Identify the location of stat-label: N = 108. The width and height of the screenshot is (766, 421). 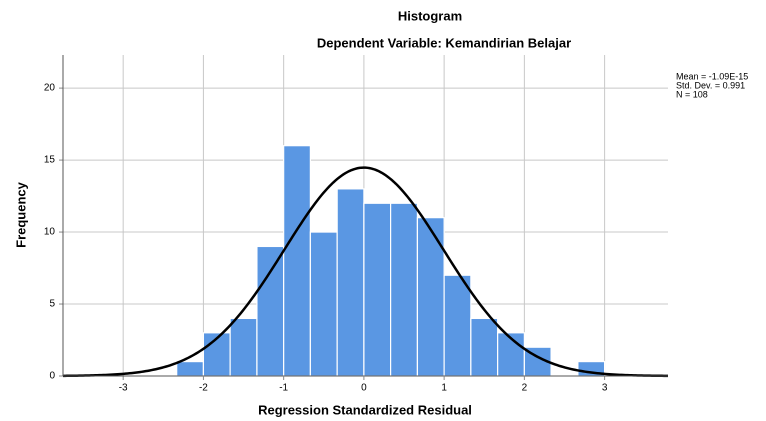
(692, 94).